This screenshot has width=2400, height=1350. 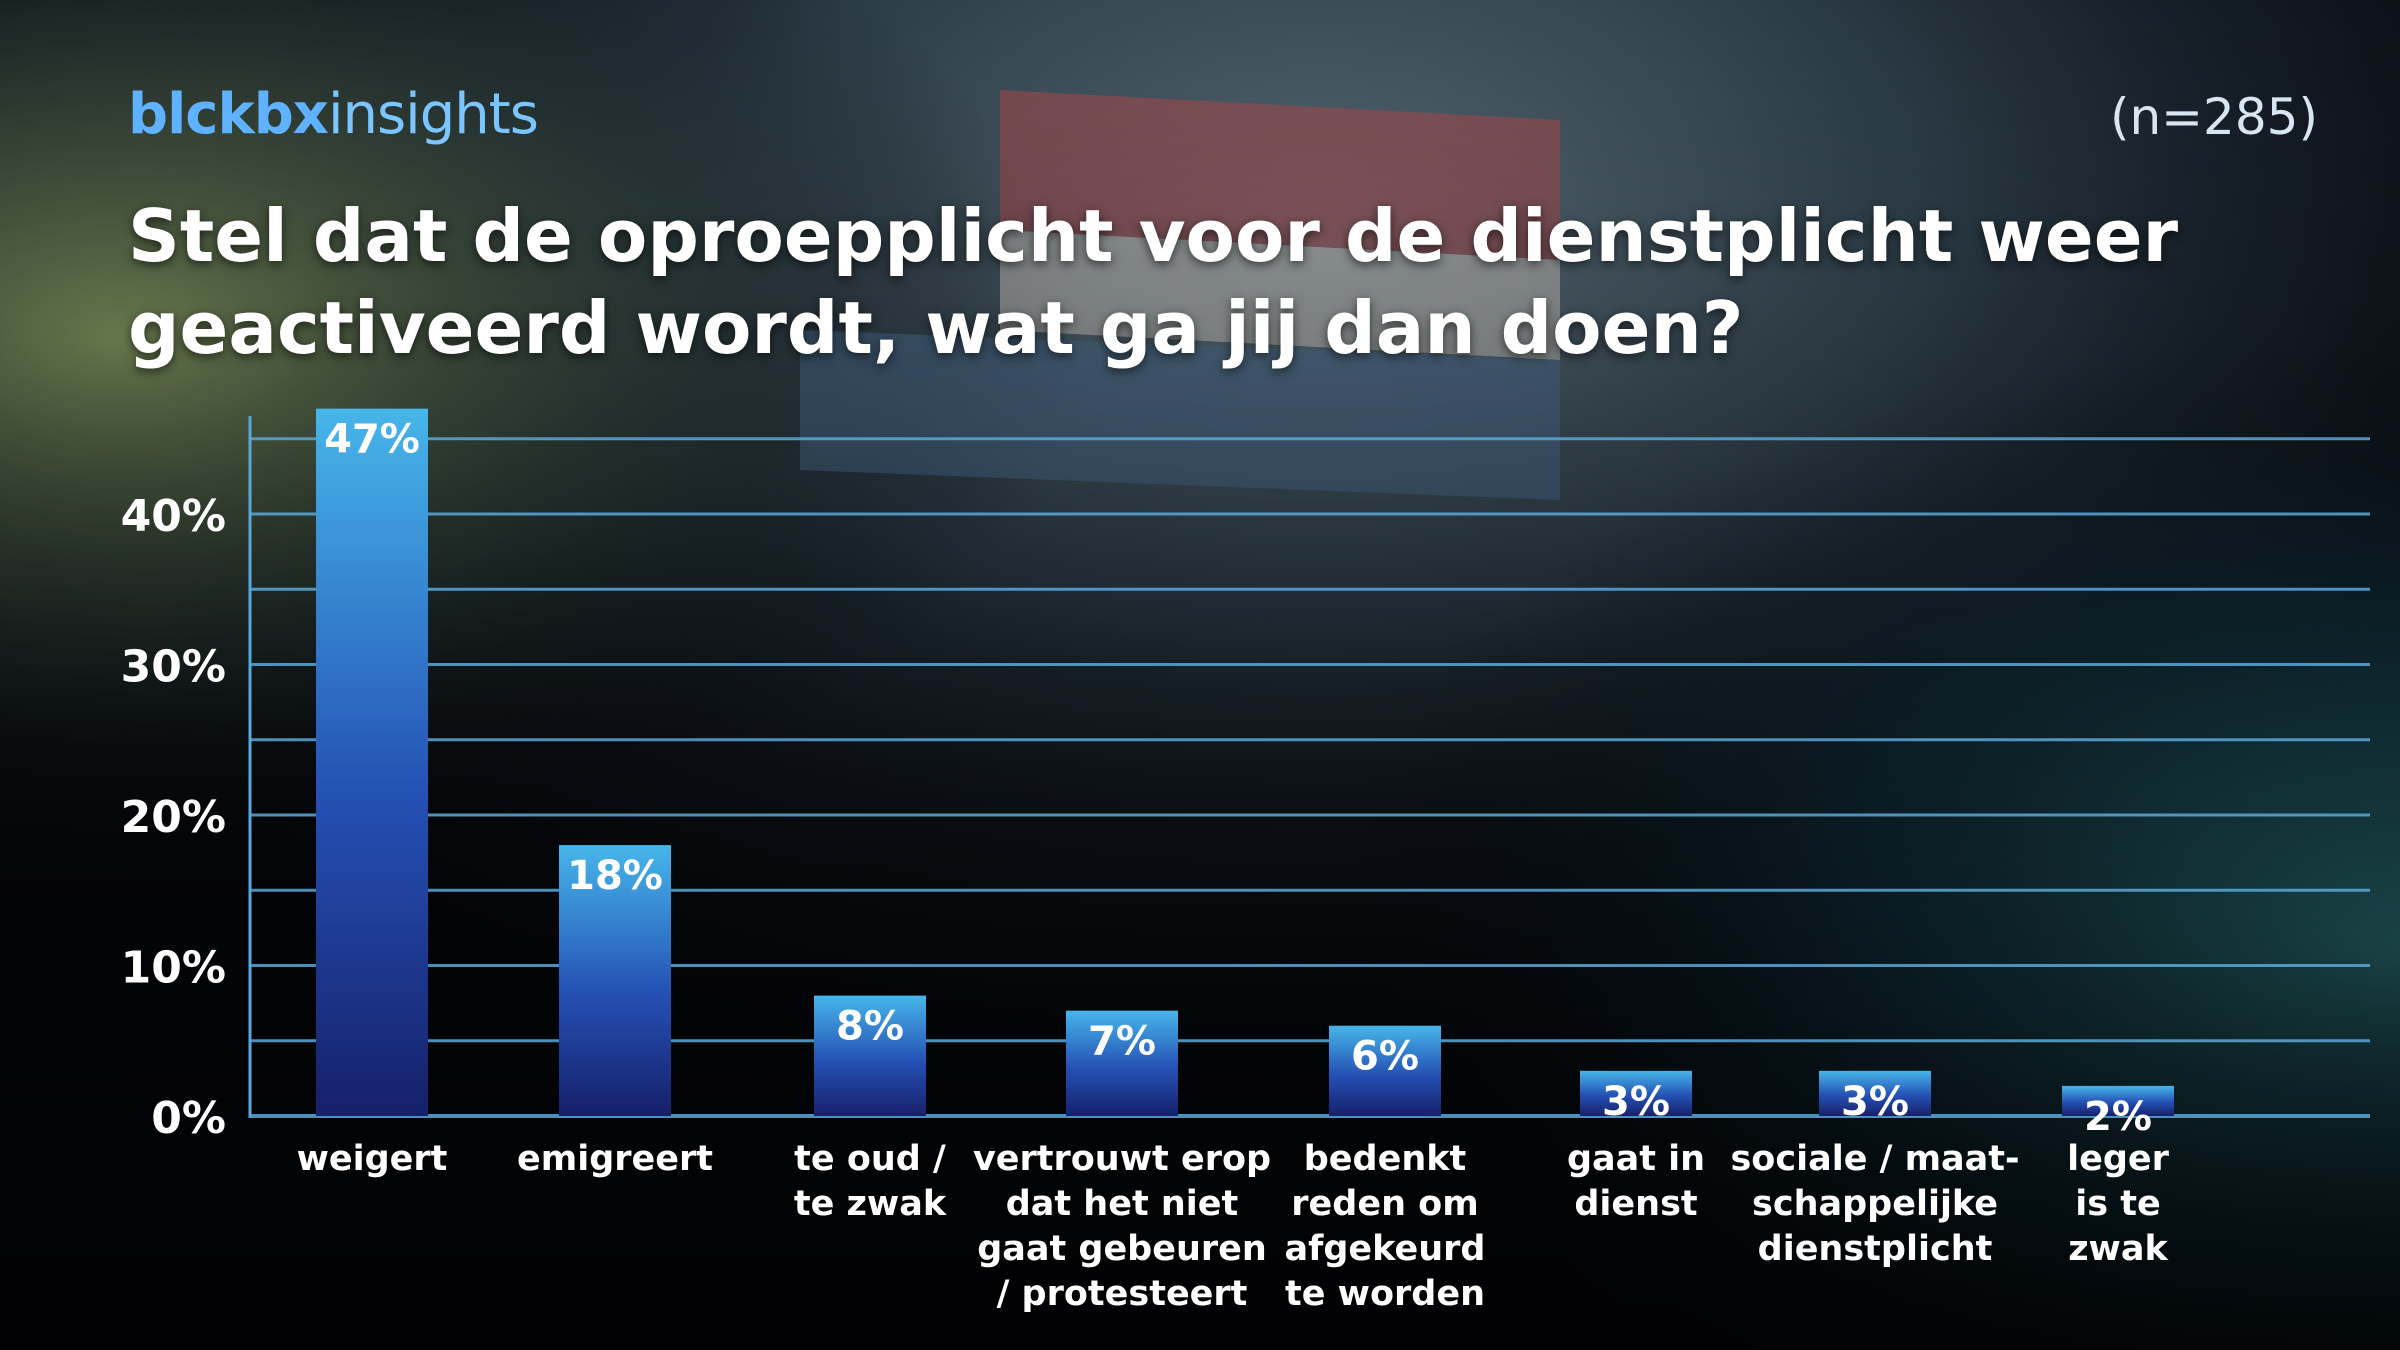 What do you see at coordinates (1122, 1294) in the screenshot?
I see `x-tick-label: / protesteert` at bounding box center [1122, 1294].